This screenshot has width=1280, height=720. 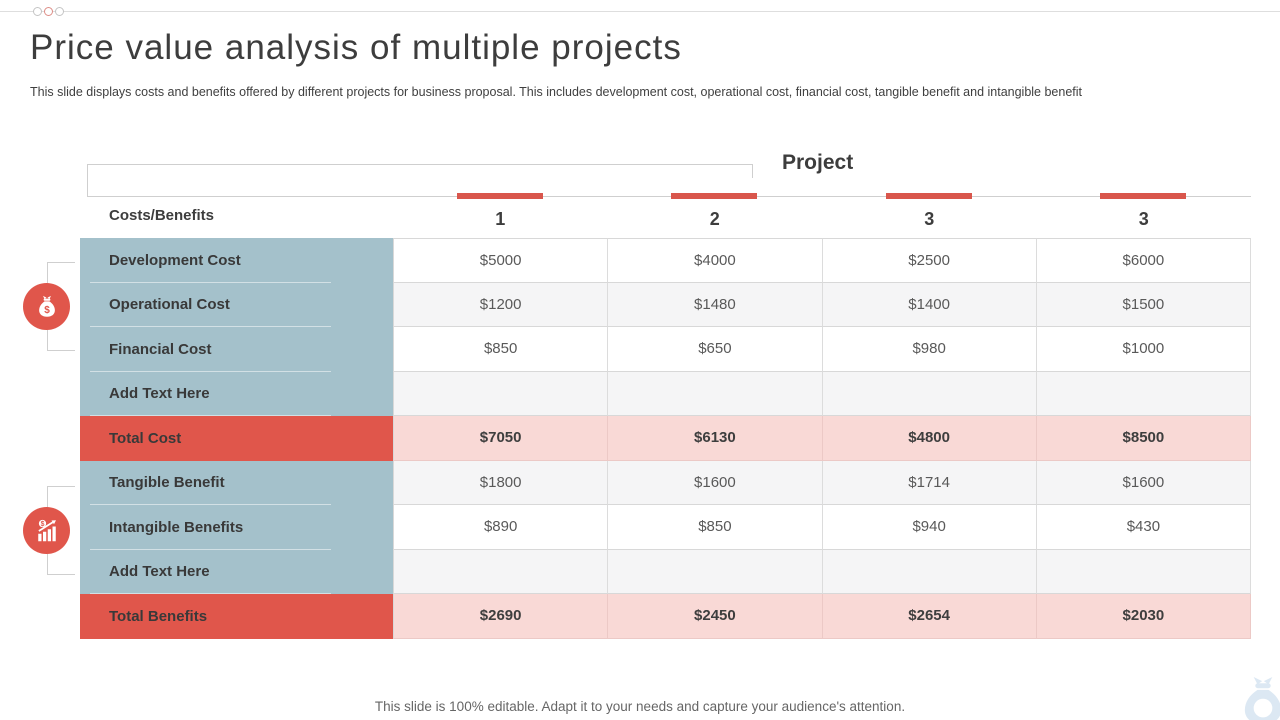 I want to click on table-row: Intangible Benefits $890 $850 $940 $430, so click(x=665, y=527).